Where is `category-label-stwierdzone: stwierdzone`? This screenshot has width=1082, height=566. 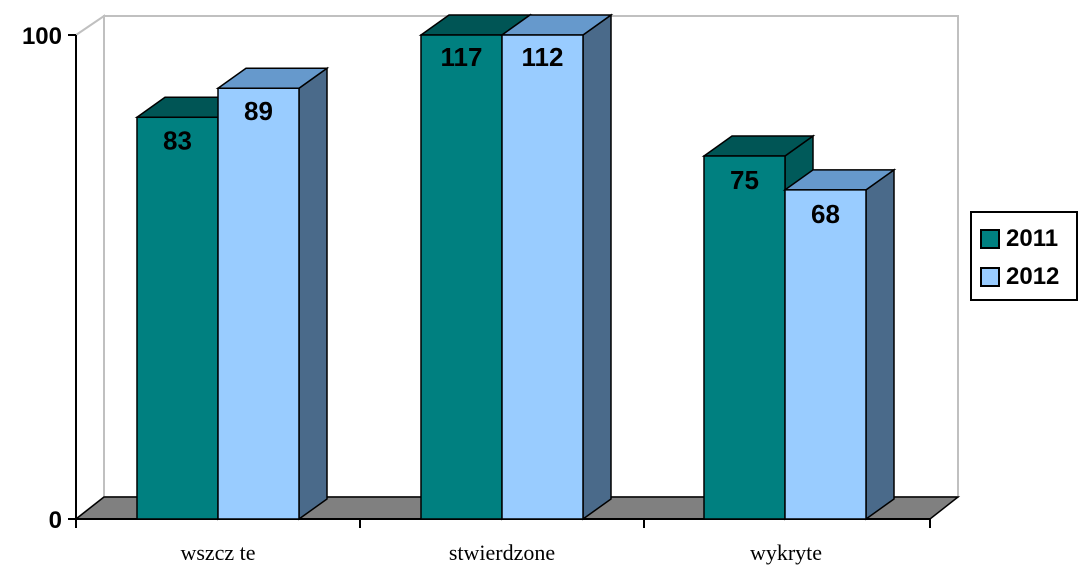 category-label-stwierdzone: stwierdzone is located at coordinates (502, 552).